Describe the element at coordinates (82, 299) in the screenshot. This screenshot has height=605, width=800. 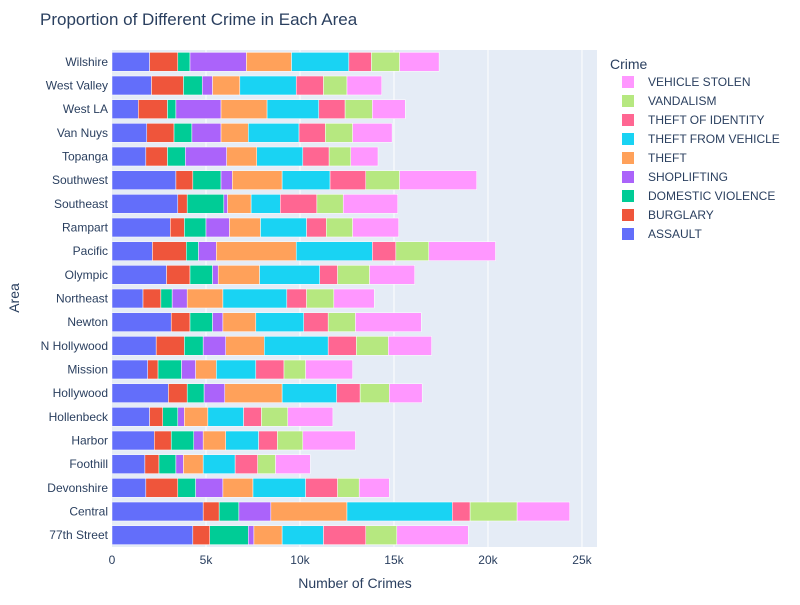
I see `y-tick-label: Northeast` at that location.